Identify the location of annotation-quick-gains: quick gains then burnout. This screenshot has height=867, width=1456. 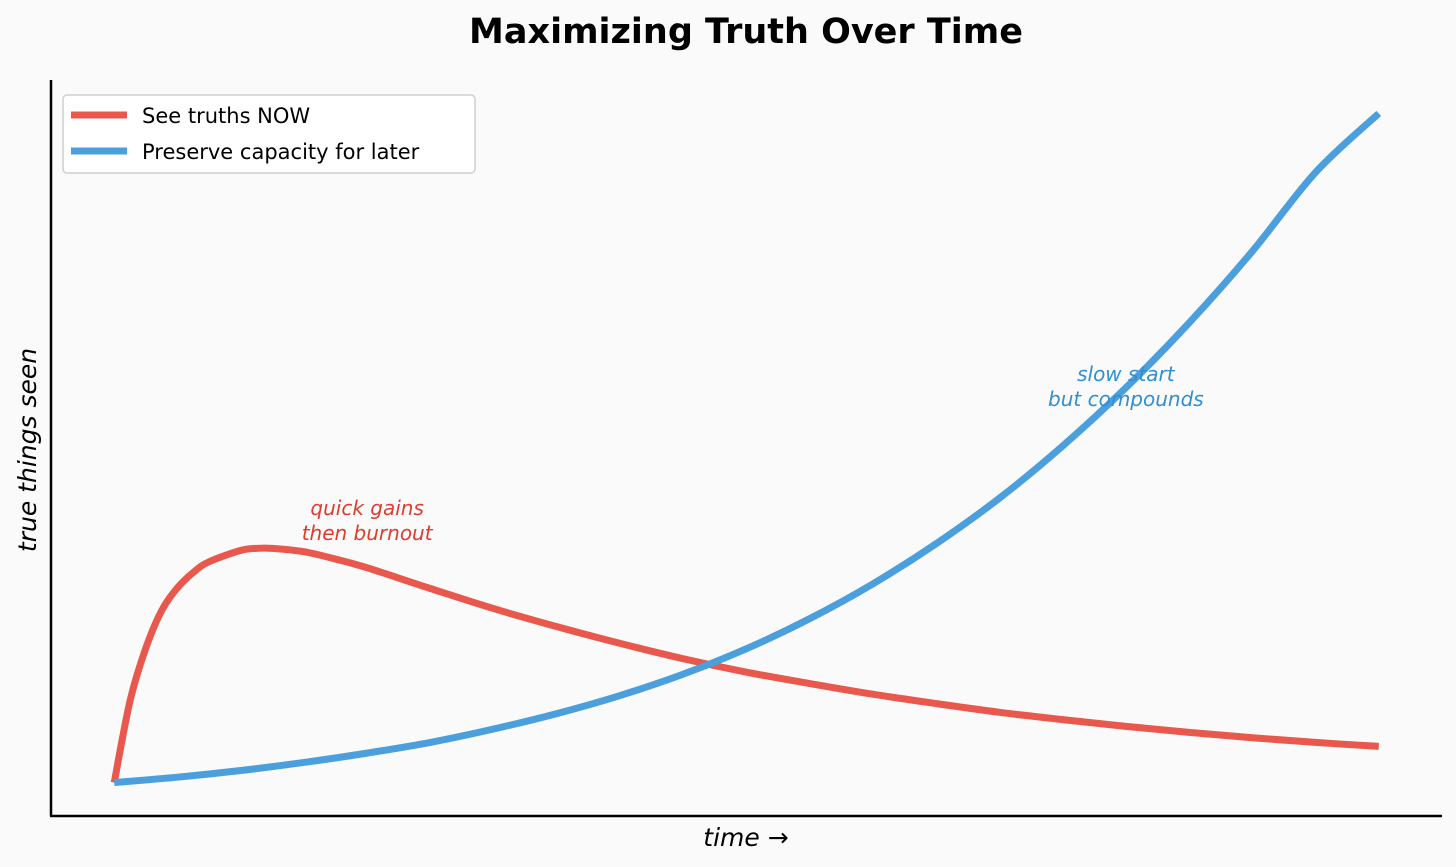
(368, 520).